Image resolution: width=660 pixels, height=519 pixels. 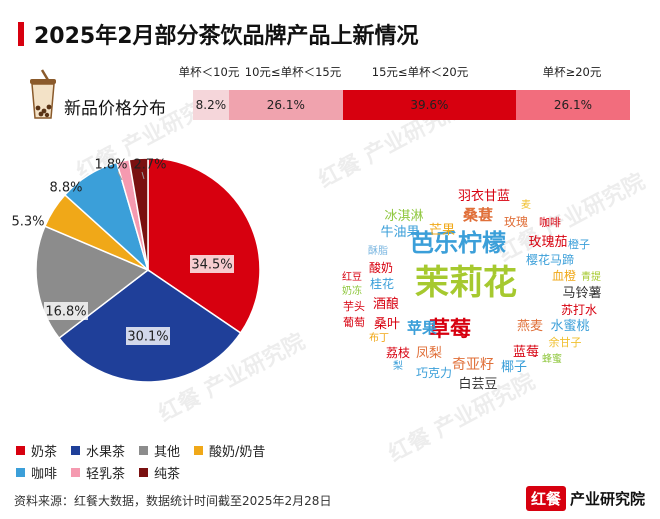 I want to click on word-cloud-term: 麦, so click(x=526, y=205).